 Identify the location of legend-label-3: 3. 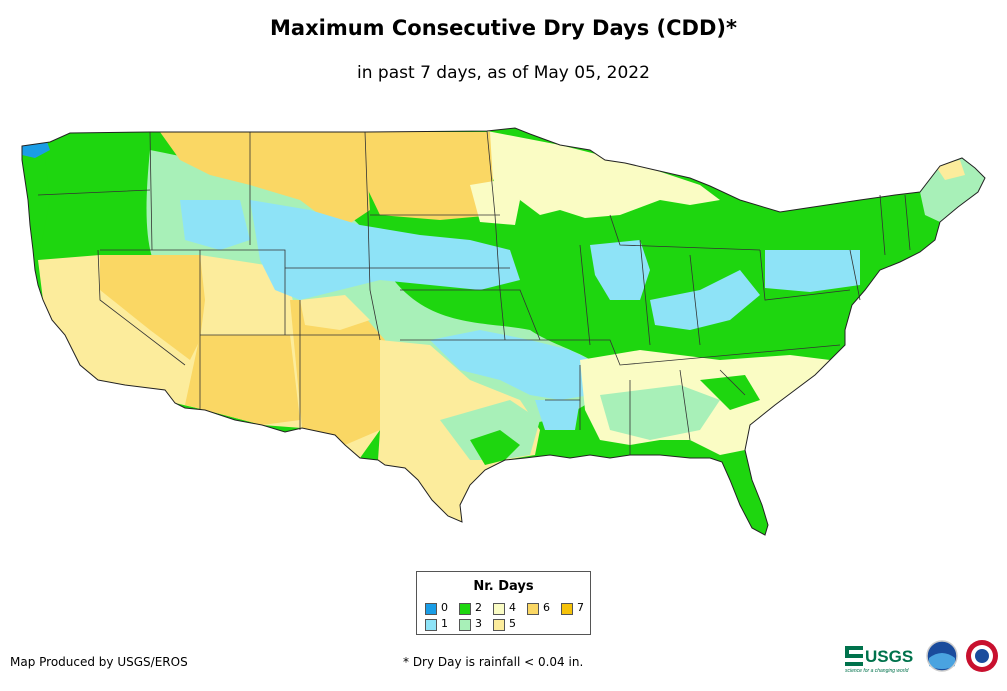
(478, 623).